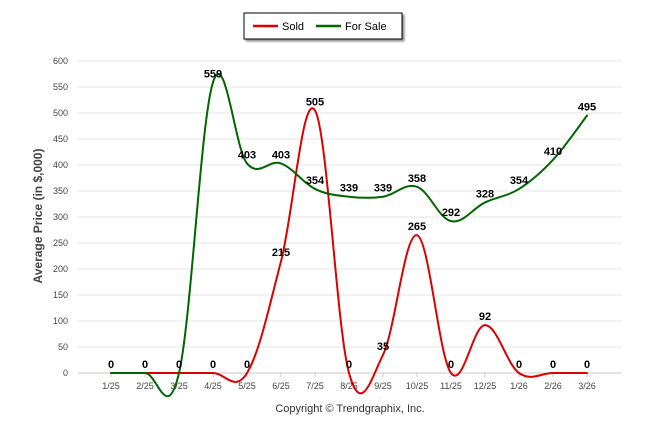 Image resolution: width=646 pixels, height=439 pixels. What do you see at coordinates (417, 227) in the screenshot?
I see `data-label-sold: 265` at bounding box center [417, 227].